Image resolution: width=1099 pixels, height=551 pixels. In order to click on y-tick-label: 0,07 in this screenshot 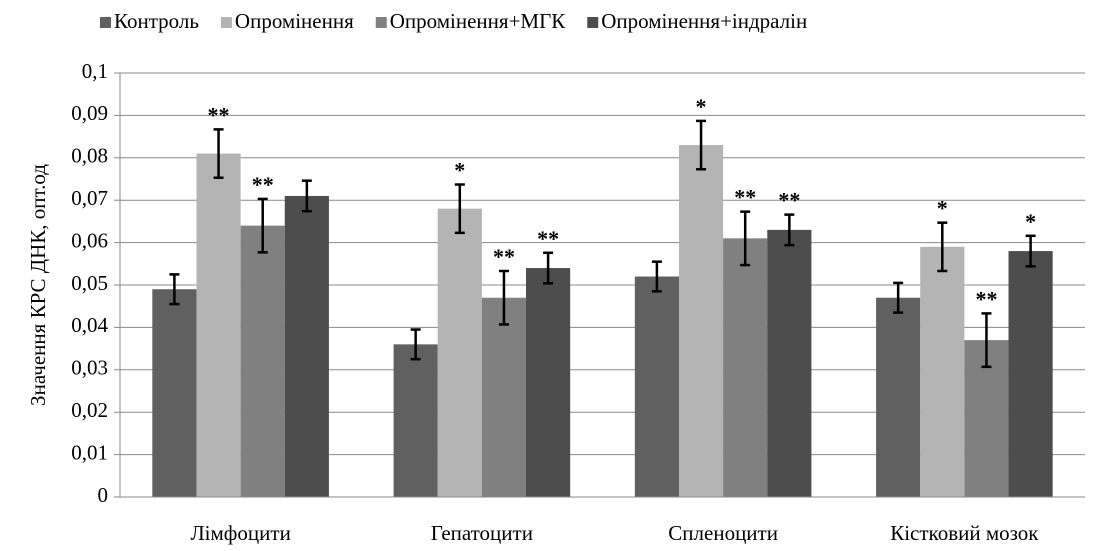, I will do `click(89, 198)`.